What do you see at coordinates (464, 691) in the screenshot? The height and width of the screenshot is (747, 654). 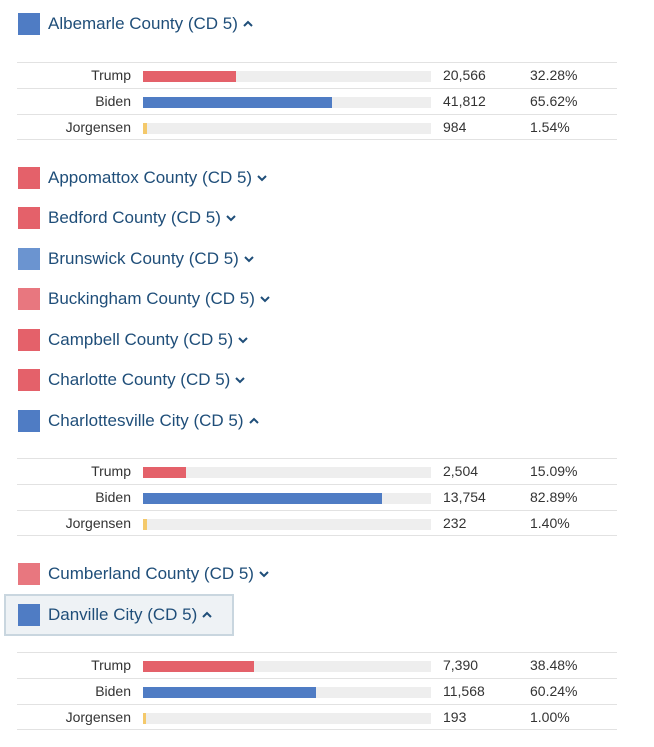 I see `vote-count: 11,568` at bounding box center [464, 691].